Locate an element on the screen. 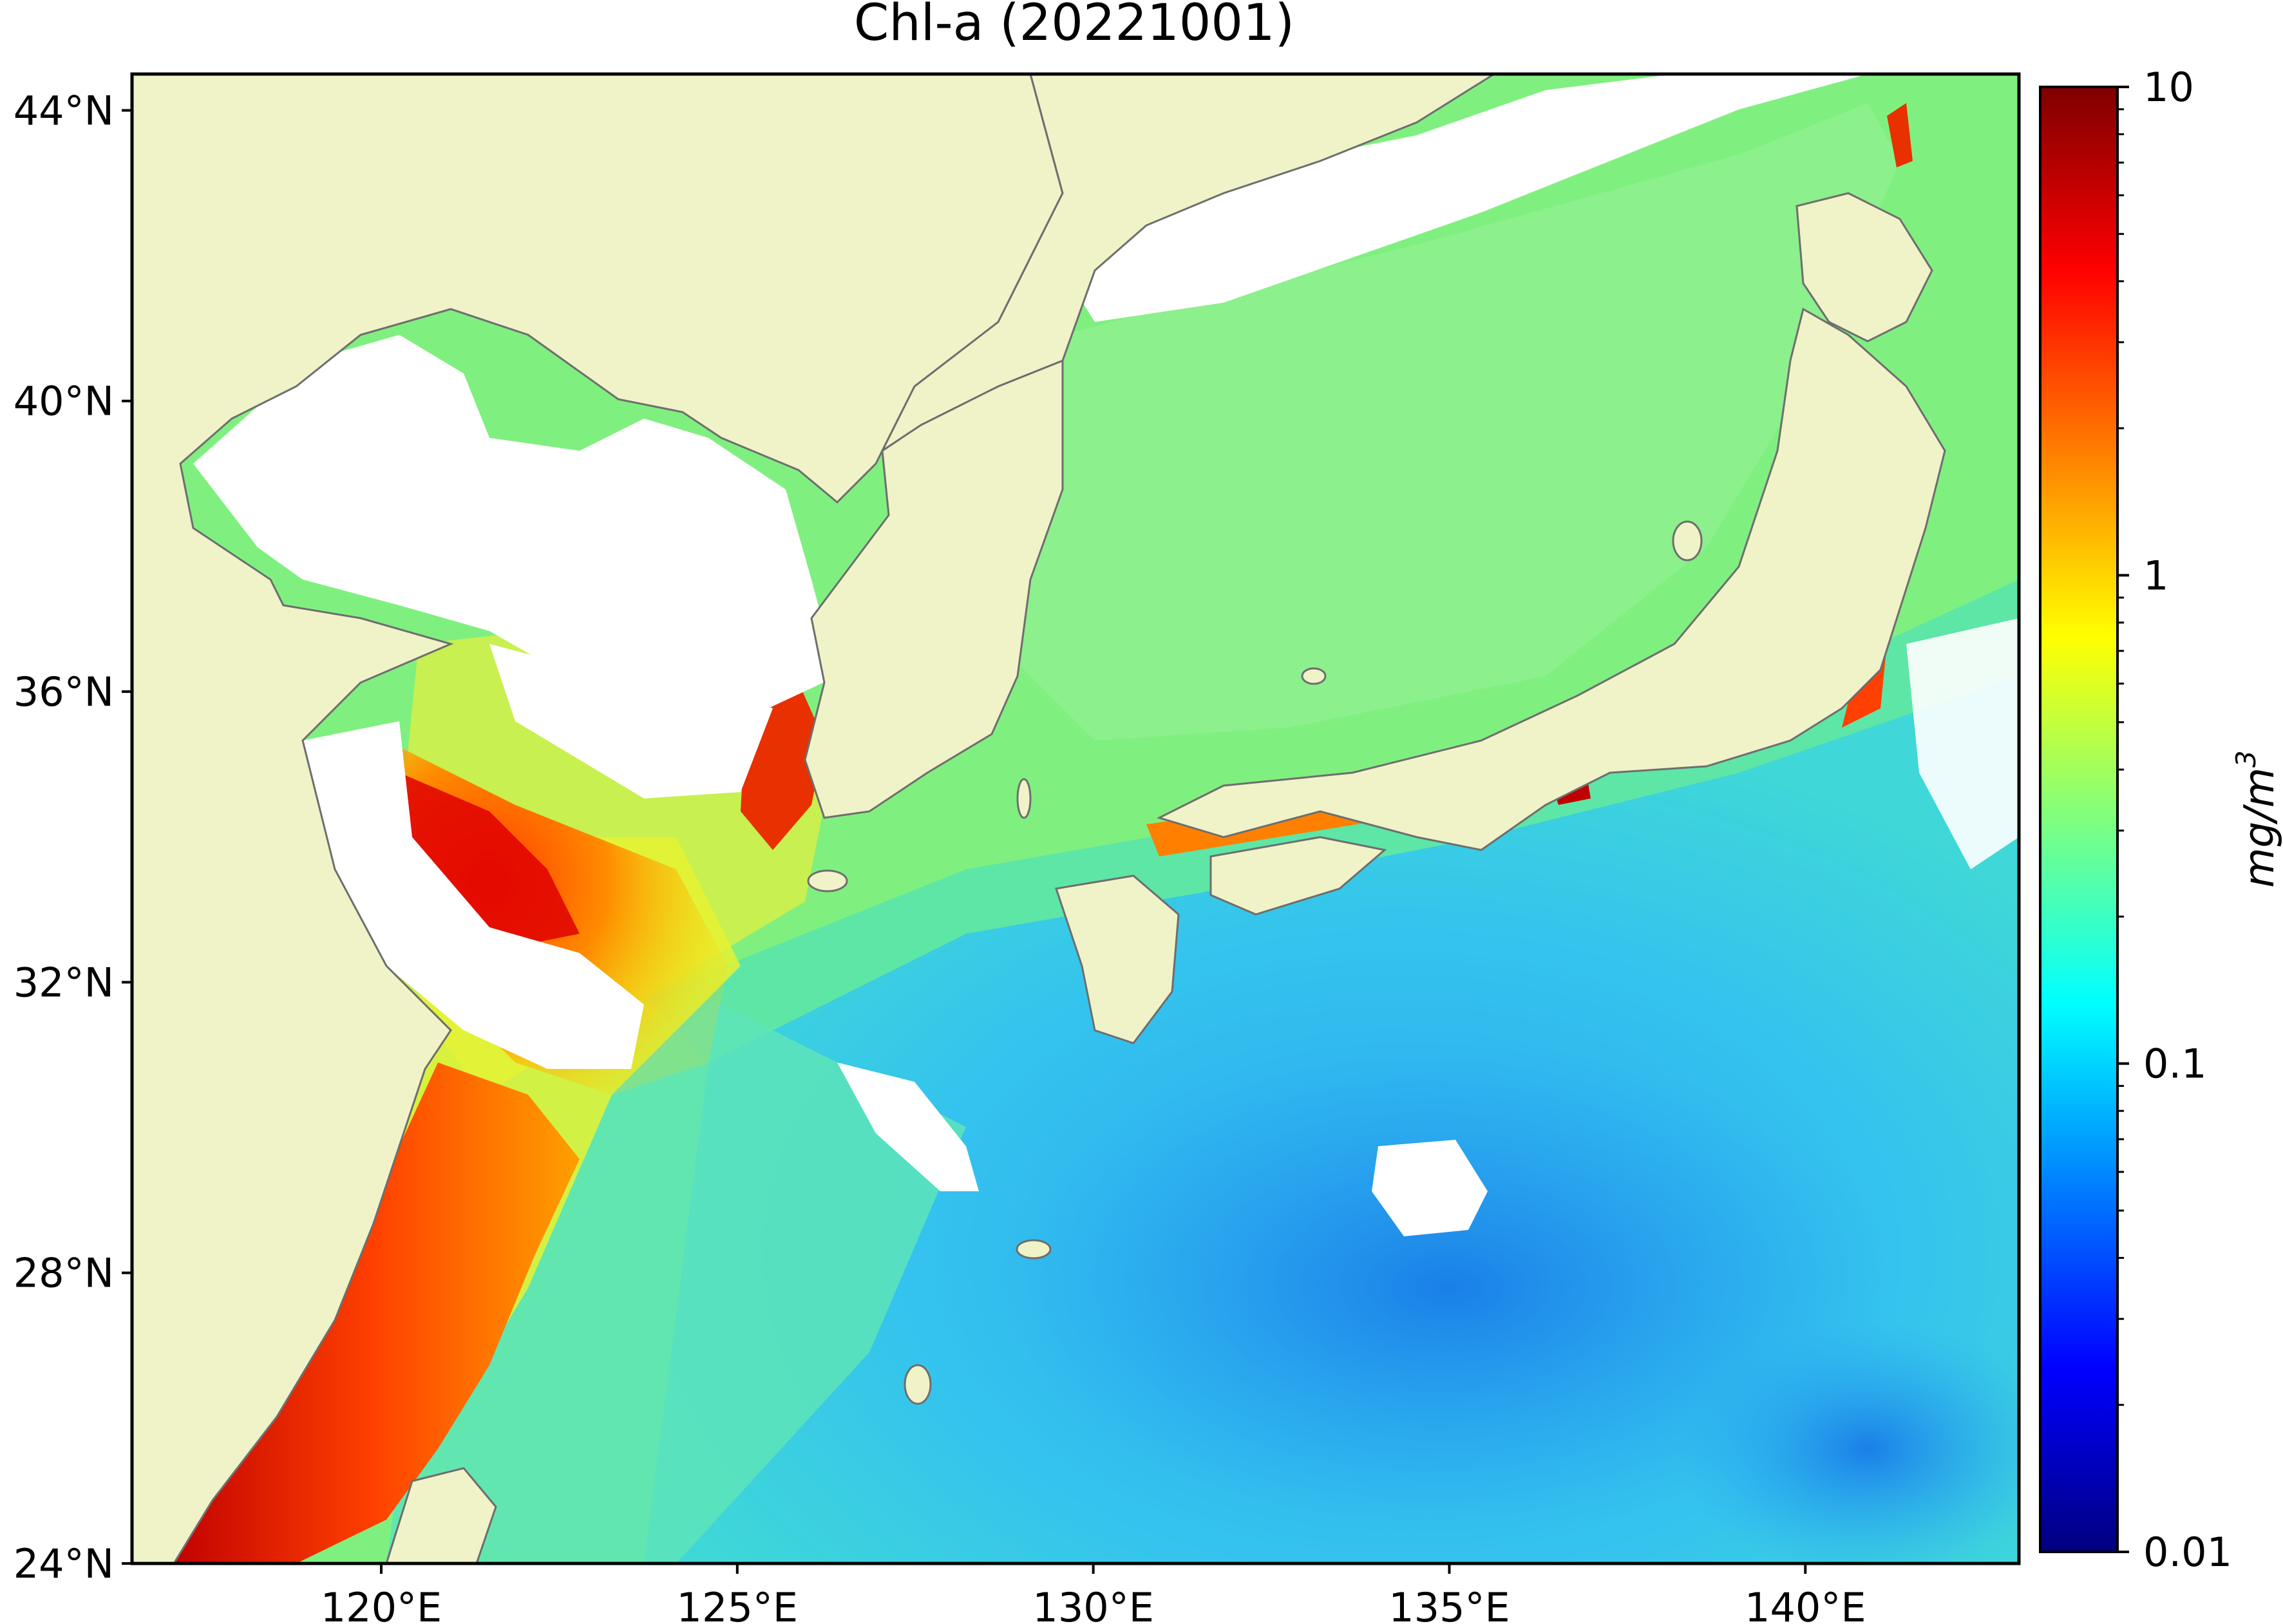 The height and width of the screenshot is (1624, 2283). okinawa-island is located at coordinates (918, 1384).